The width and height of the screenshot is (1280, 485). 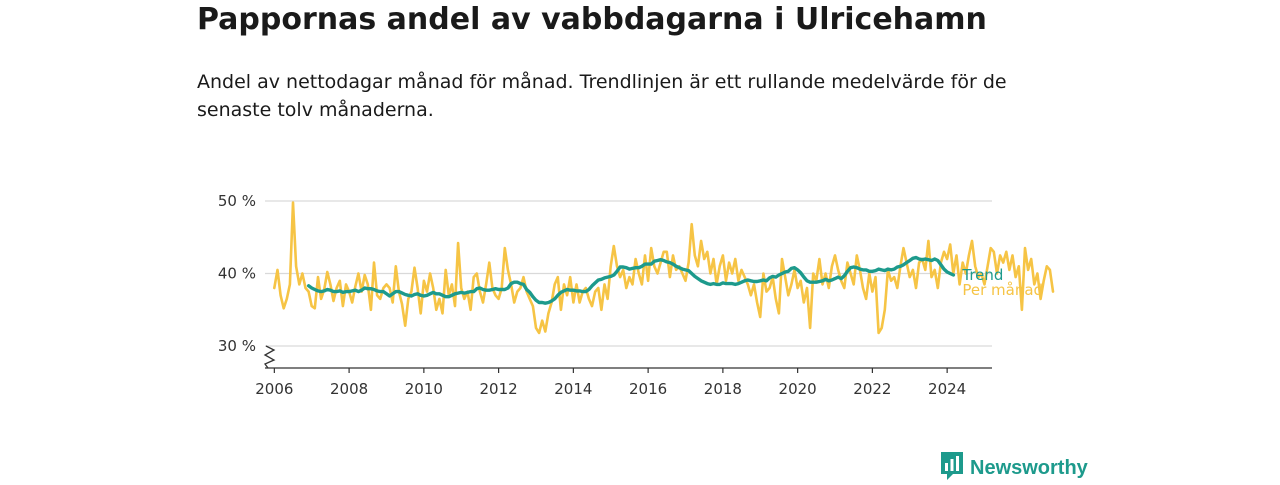 What do you see at coordinates (274, 389) in the screenshot?
I see `x-tick-label: 2006` at bounding box center [274, 389].